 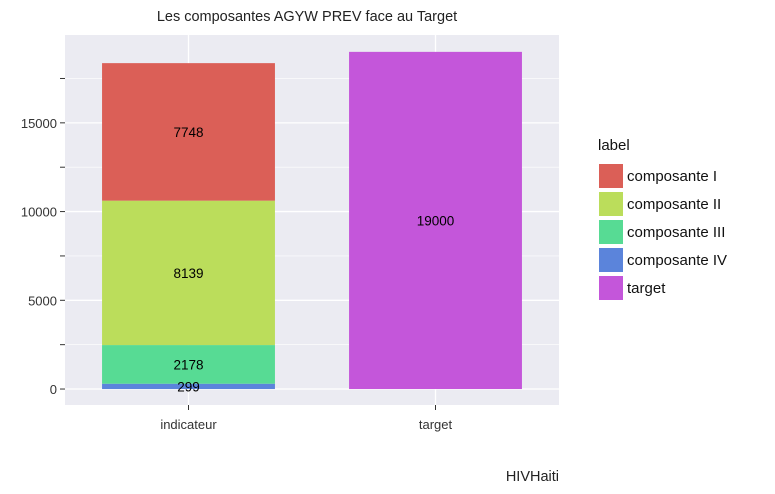 What do you see at coordinates (672, 176) in the screenshot?
I see `legend-label: composante I` at bounding box center [672, 176].